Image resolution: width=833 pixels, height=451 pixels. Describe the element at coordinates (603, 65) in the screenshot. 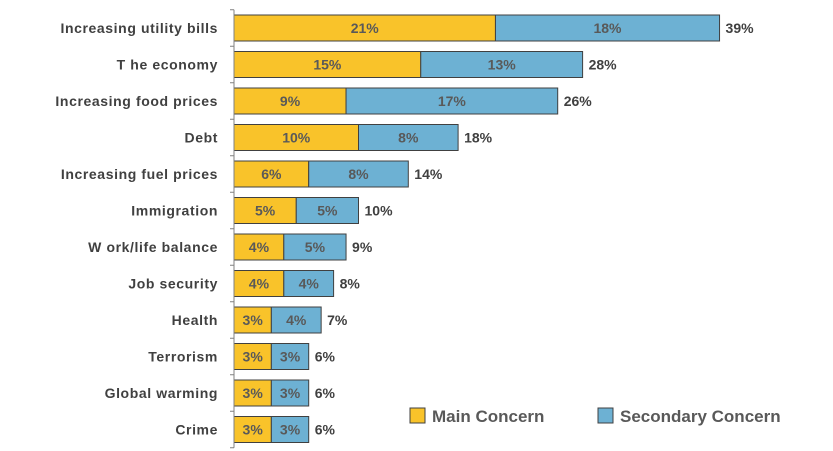

I see `bar-total-label: 28%` at that location.